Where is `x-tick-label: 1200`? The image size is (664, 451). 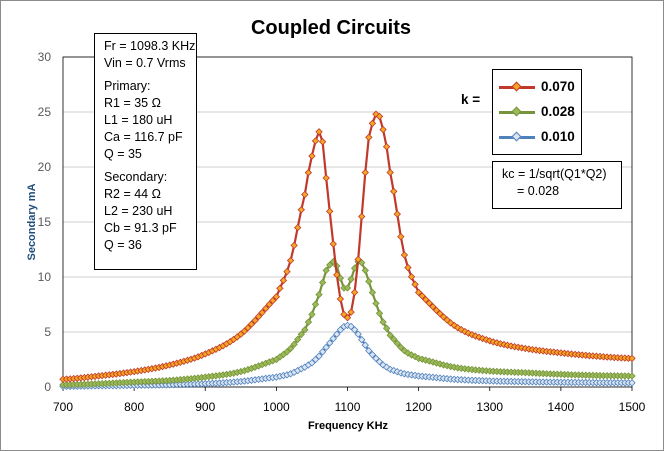
x-tick-label: 1200 is located at coordinates (418, 407).